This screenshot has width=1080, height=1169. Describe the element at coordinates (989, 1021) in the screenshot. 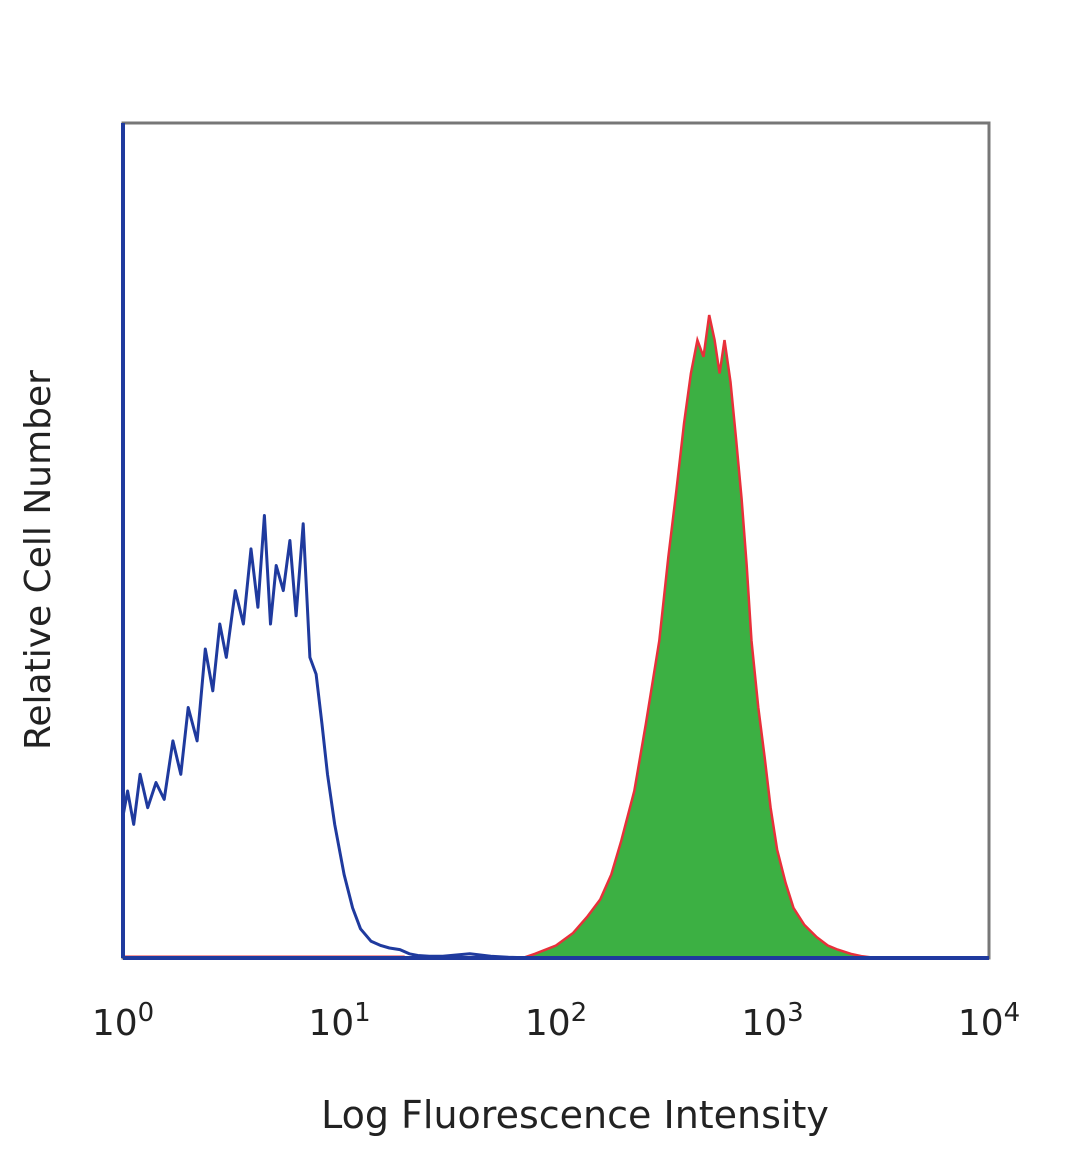

I see `x-tick-label-4: 104` at that location.